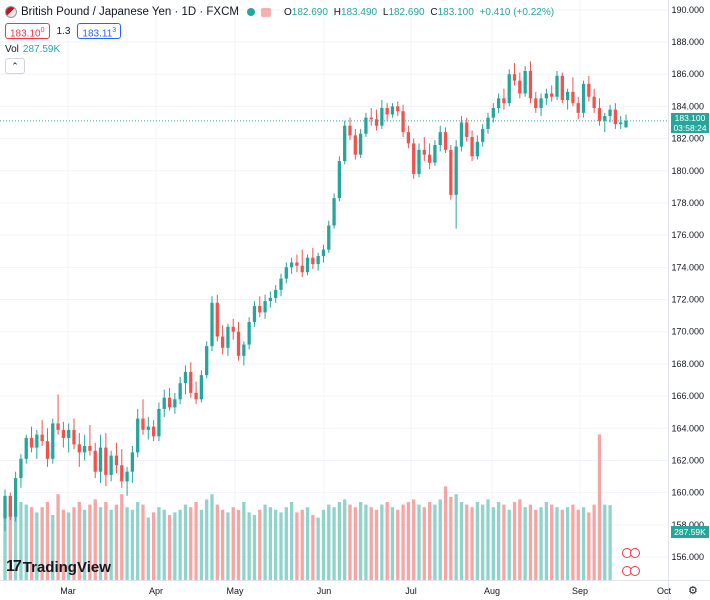  What do you see at coordinates (693, 590) in the screenshot?
I see `gear-icon: ⚙` at bounding box center [693, 590].